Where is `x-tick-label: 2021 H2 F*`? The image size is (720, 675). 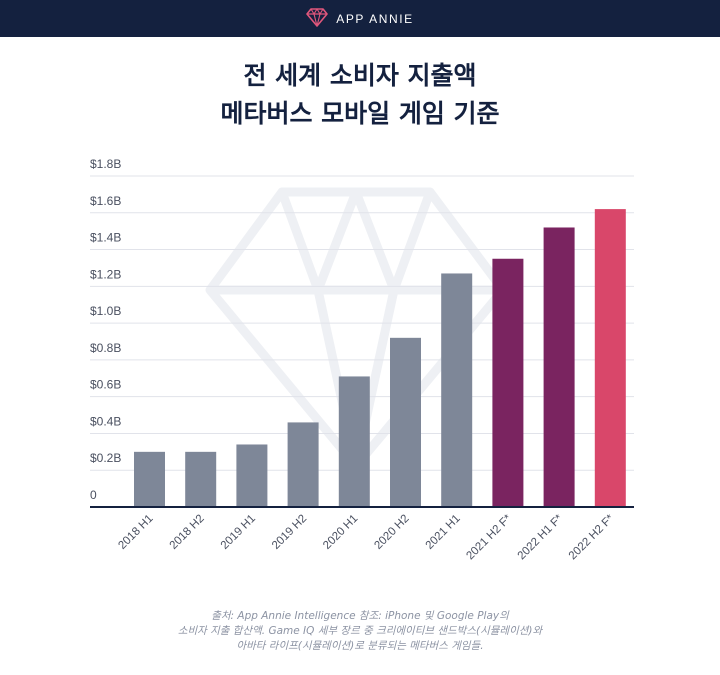
x-tick-label: 2021 H2 F* is located at coordinates (489, 537).